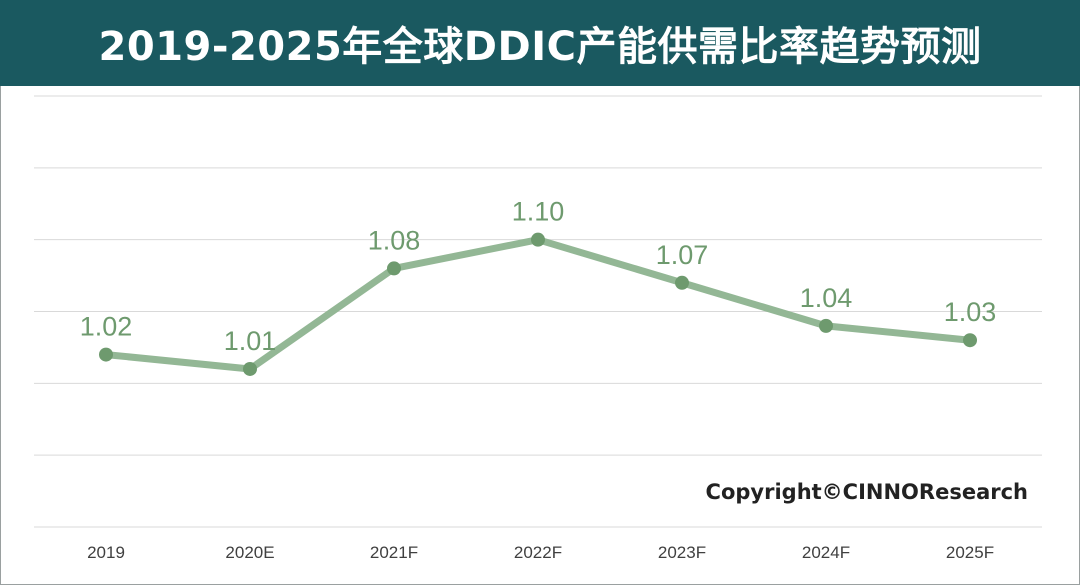 The width and height of the screenshot is (1080, 585). Describe the element at coordinates (394, 268) in the screenshot. I see `data-point-2021F` at that location.